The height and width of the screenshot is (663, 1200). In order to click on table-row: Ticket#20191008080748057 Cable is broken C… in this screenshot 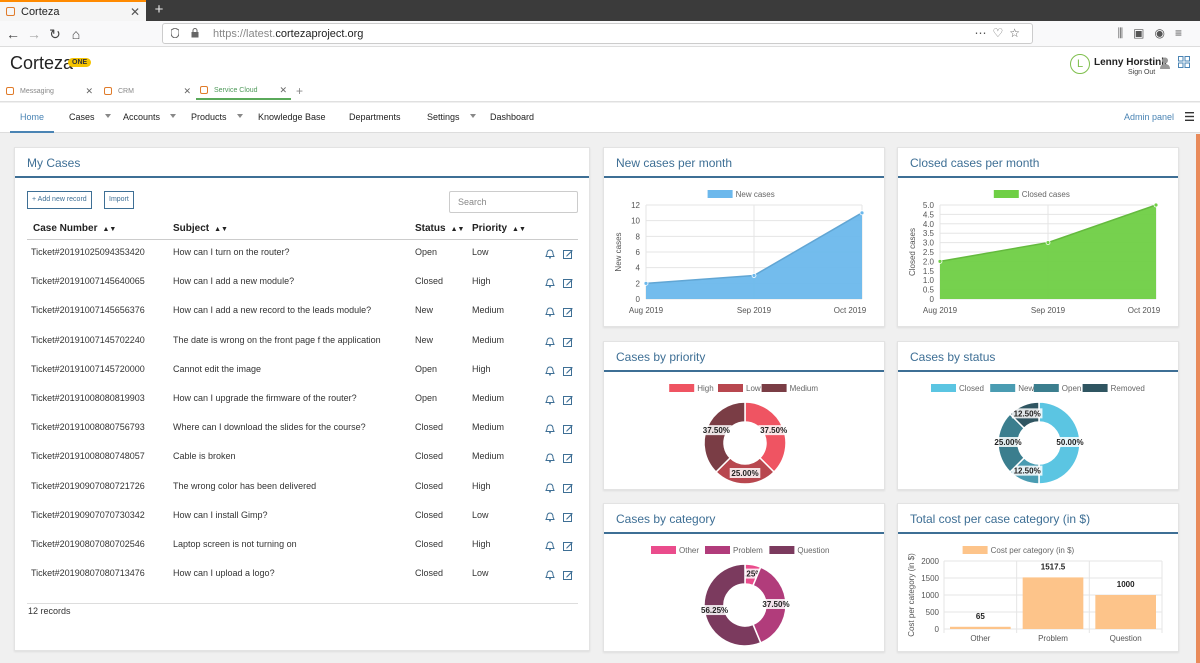, I will do `click(302, 458)`.